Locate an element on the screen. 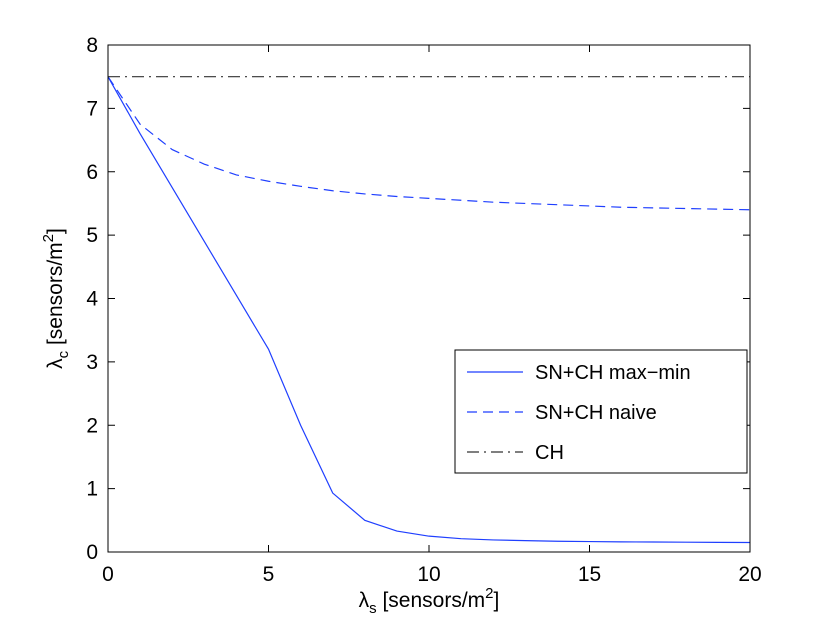 This screenshot has width=830, height=625. x-tick-label: 15 is located at coordinates (589, 574).